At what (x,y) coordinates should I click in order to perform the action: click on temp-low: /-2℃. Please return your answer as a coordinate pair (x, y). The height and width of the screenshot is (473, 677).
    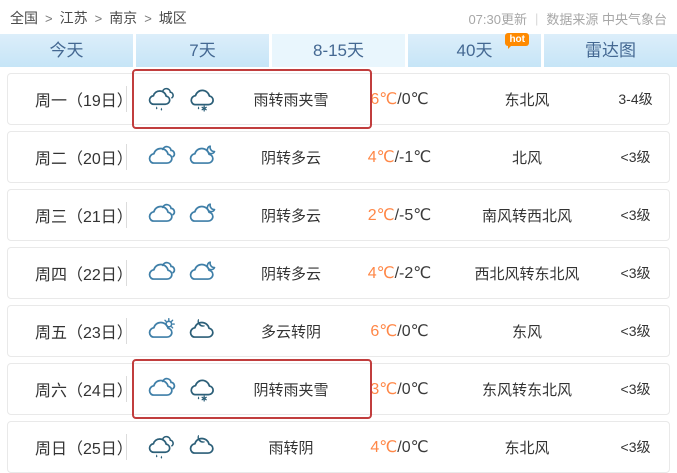
    Looking at the image, I should click on (413, 273).